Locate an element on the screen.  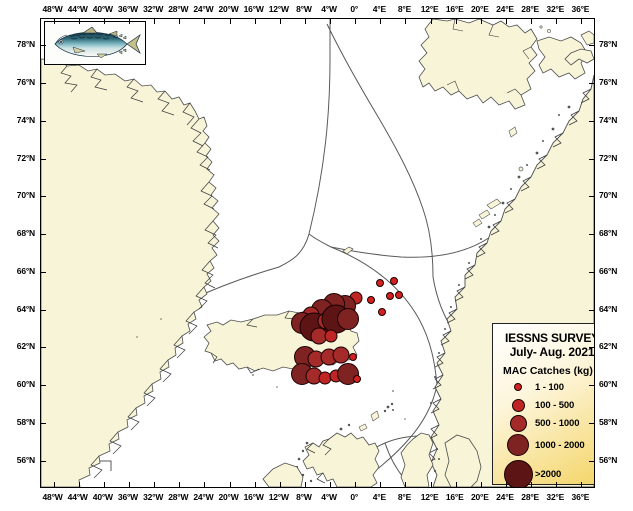
legend-item: >2000 is located at coordinates (547, 472).